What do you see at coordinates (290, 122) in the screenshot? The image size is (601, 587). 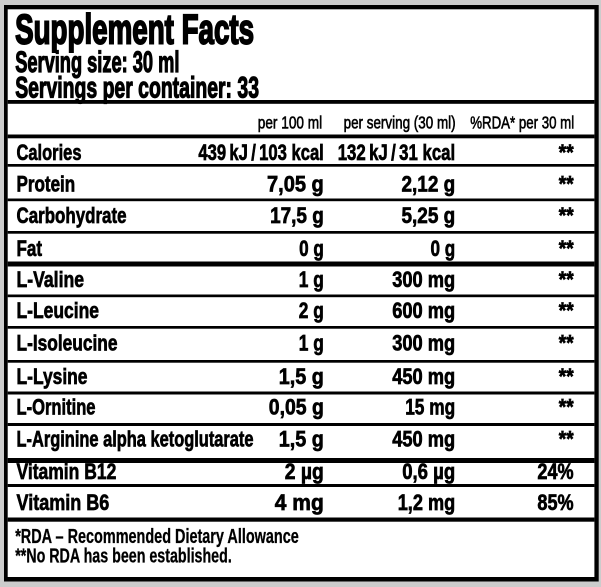 I see `svg-text: per 100 ml` at bounding box center [290, 122].